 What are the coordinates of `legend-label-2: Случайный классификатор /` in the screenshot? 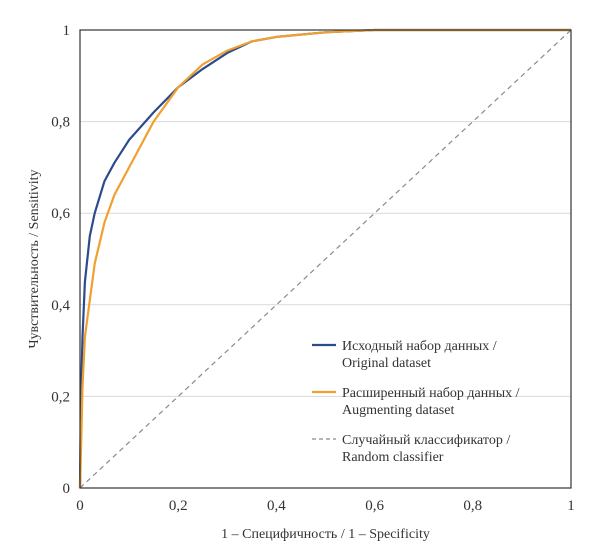 It's located at (426, 440).